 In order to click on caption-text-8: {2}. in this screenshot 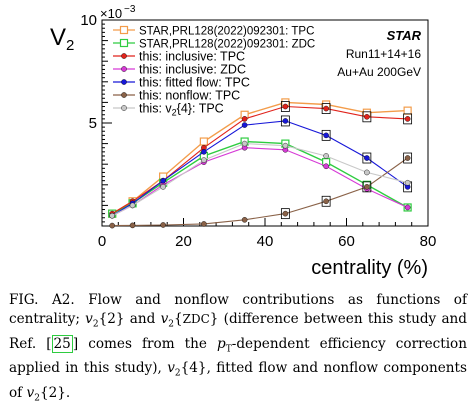, I will do `click(55, 393)`.